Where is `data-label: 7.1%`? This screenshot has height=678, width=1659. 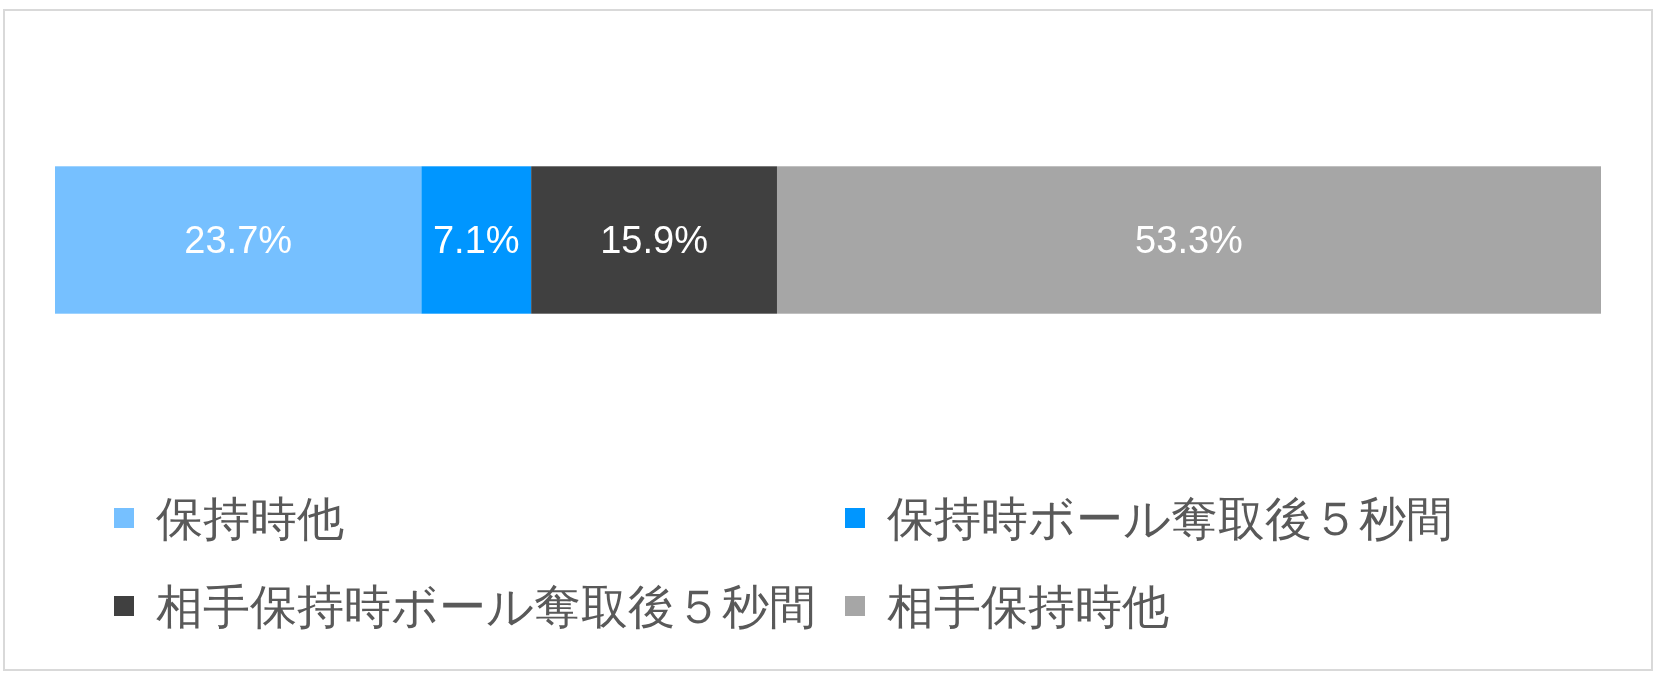 data-label: 7.1% is located at coordinates (476, 240).